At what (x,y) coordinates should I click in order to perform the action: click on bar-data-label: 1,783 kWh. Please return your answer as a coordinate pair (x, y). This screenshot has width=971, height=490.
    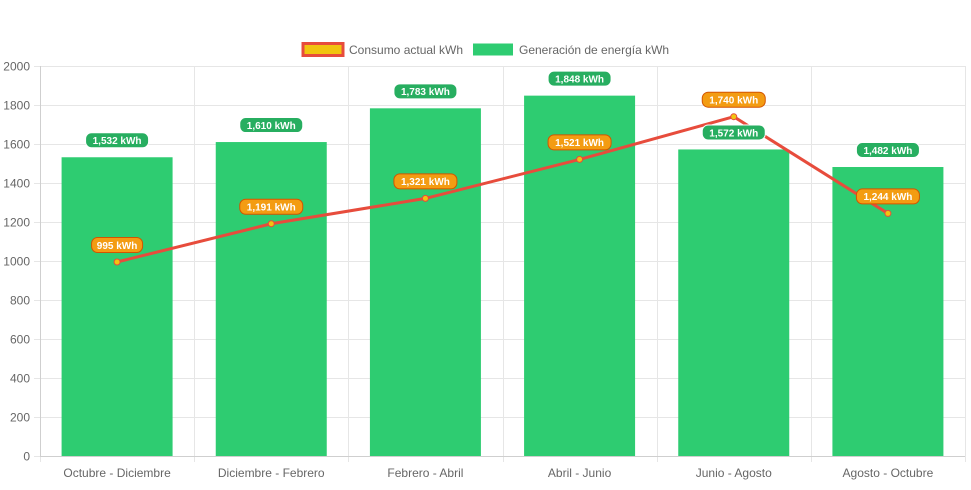
    Looking at the image, I should click on (425, 91).